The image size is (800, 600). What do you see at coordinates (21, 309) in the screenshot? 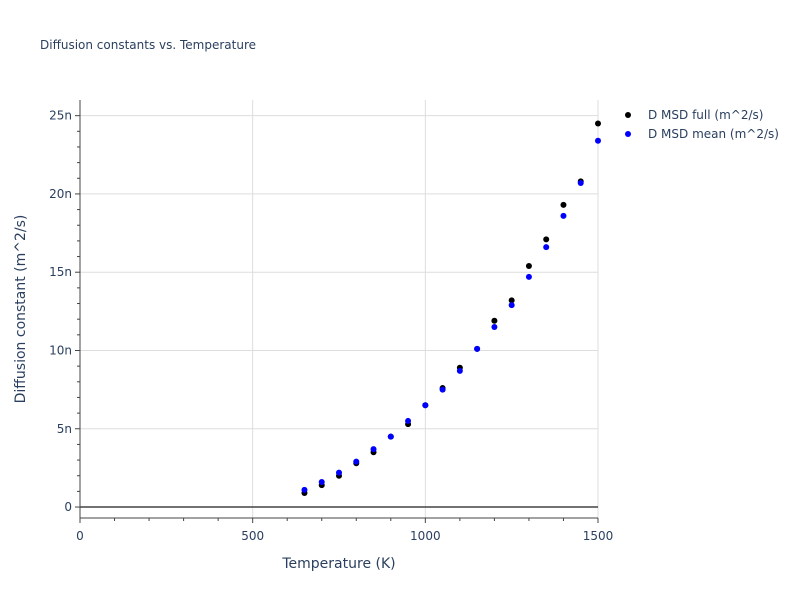
I see `y-axis-title: Diffusion constant (m^2/s)` at bounding box center [21, 309].